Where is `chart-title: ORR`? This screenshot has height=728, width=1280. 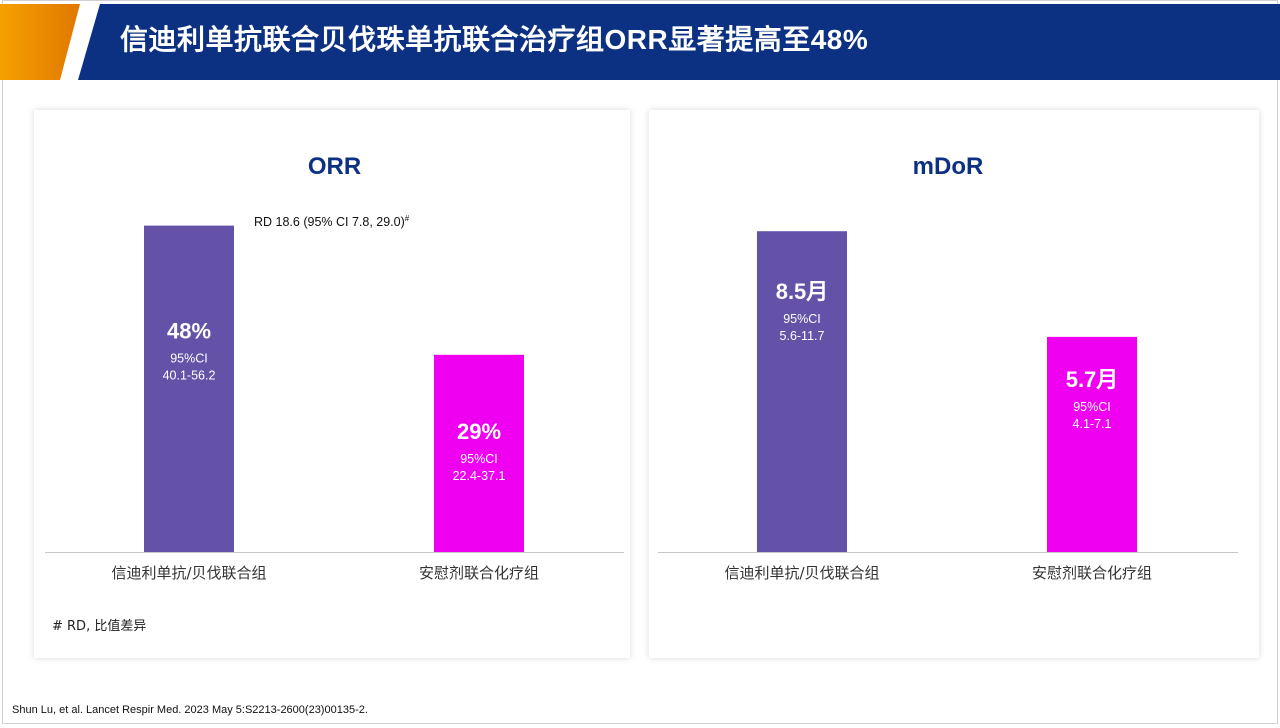
chart-title: ORR is located at coordinates (334, 166).